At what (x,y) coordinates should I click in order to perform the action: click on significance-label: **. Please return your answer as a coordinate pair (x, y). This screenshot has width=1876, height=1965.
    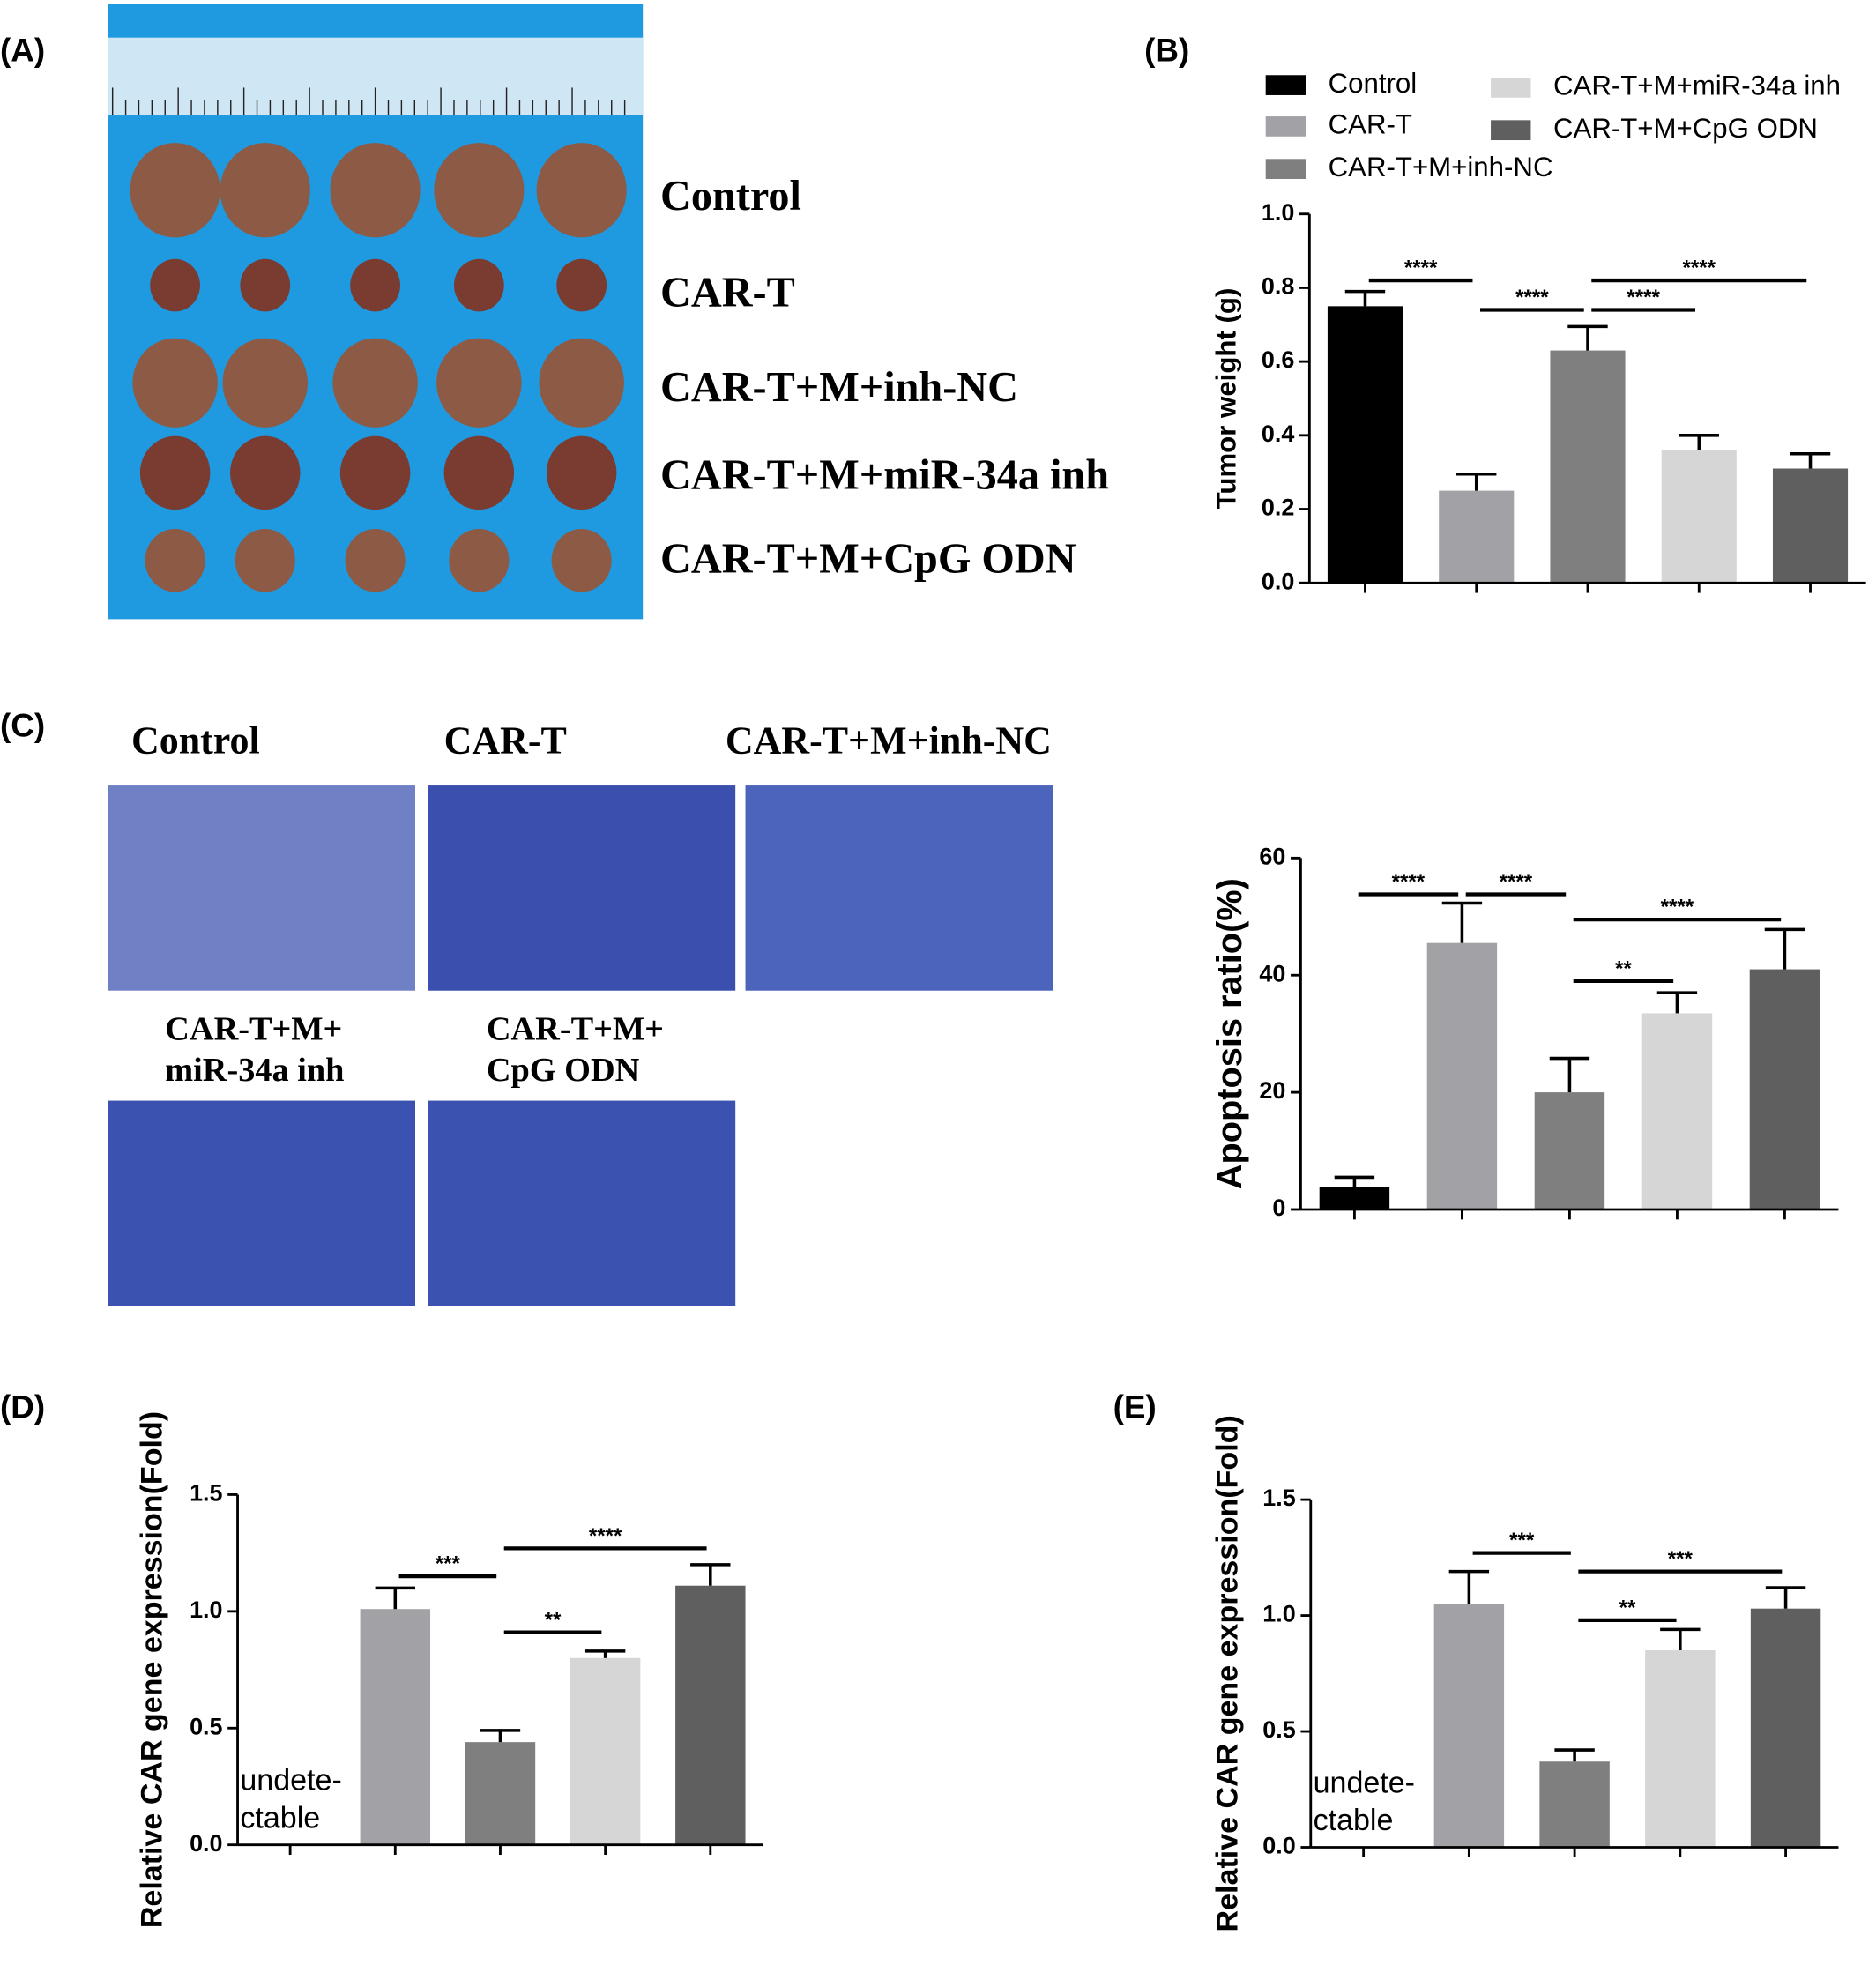
    Looking at the image, I should click on (1623, 968).